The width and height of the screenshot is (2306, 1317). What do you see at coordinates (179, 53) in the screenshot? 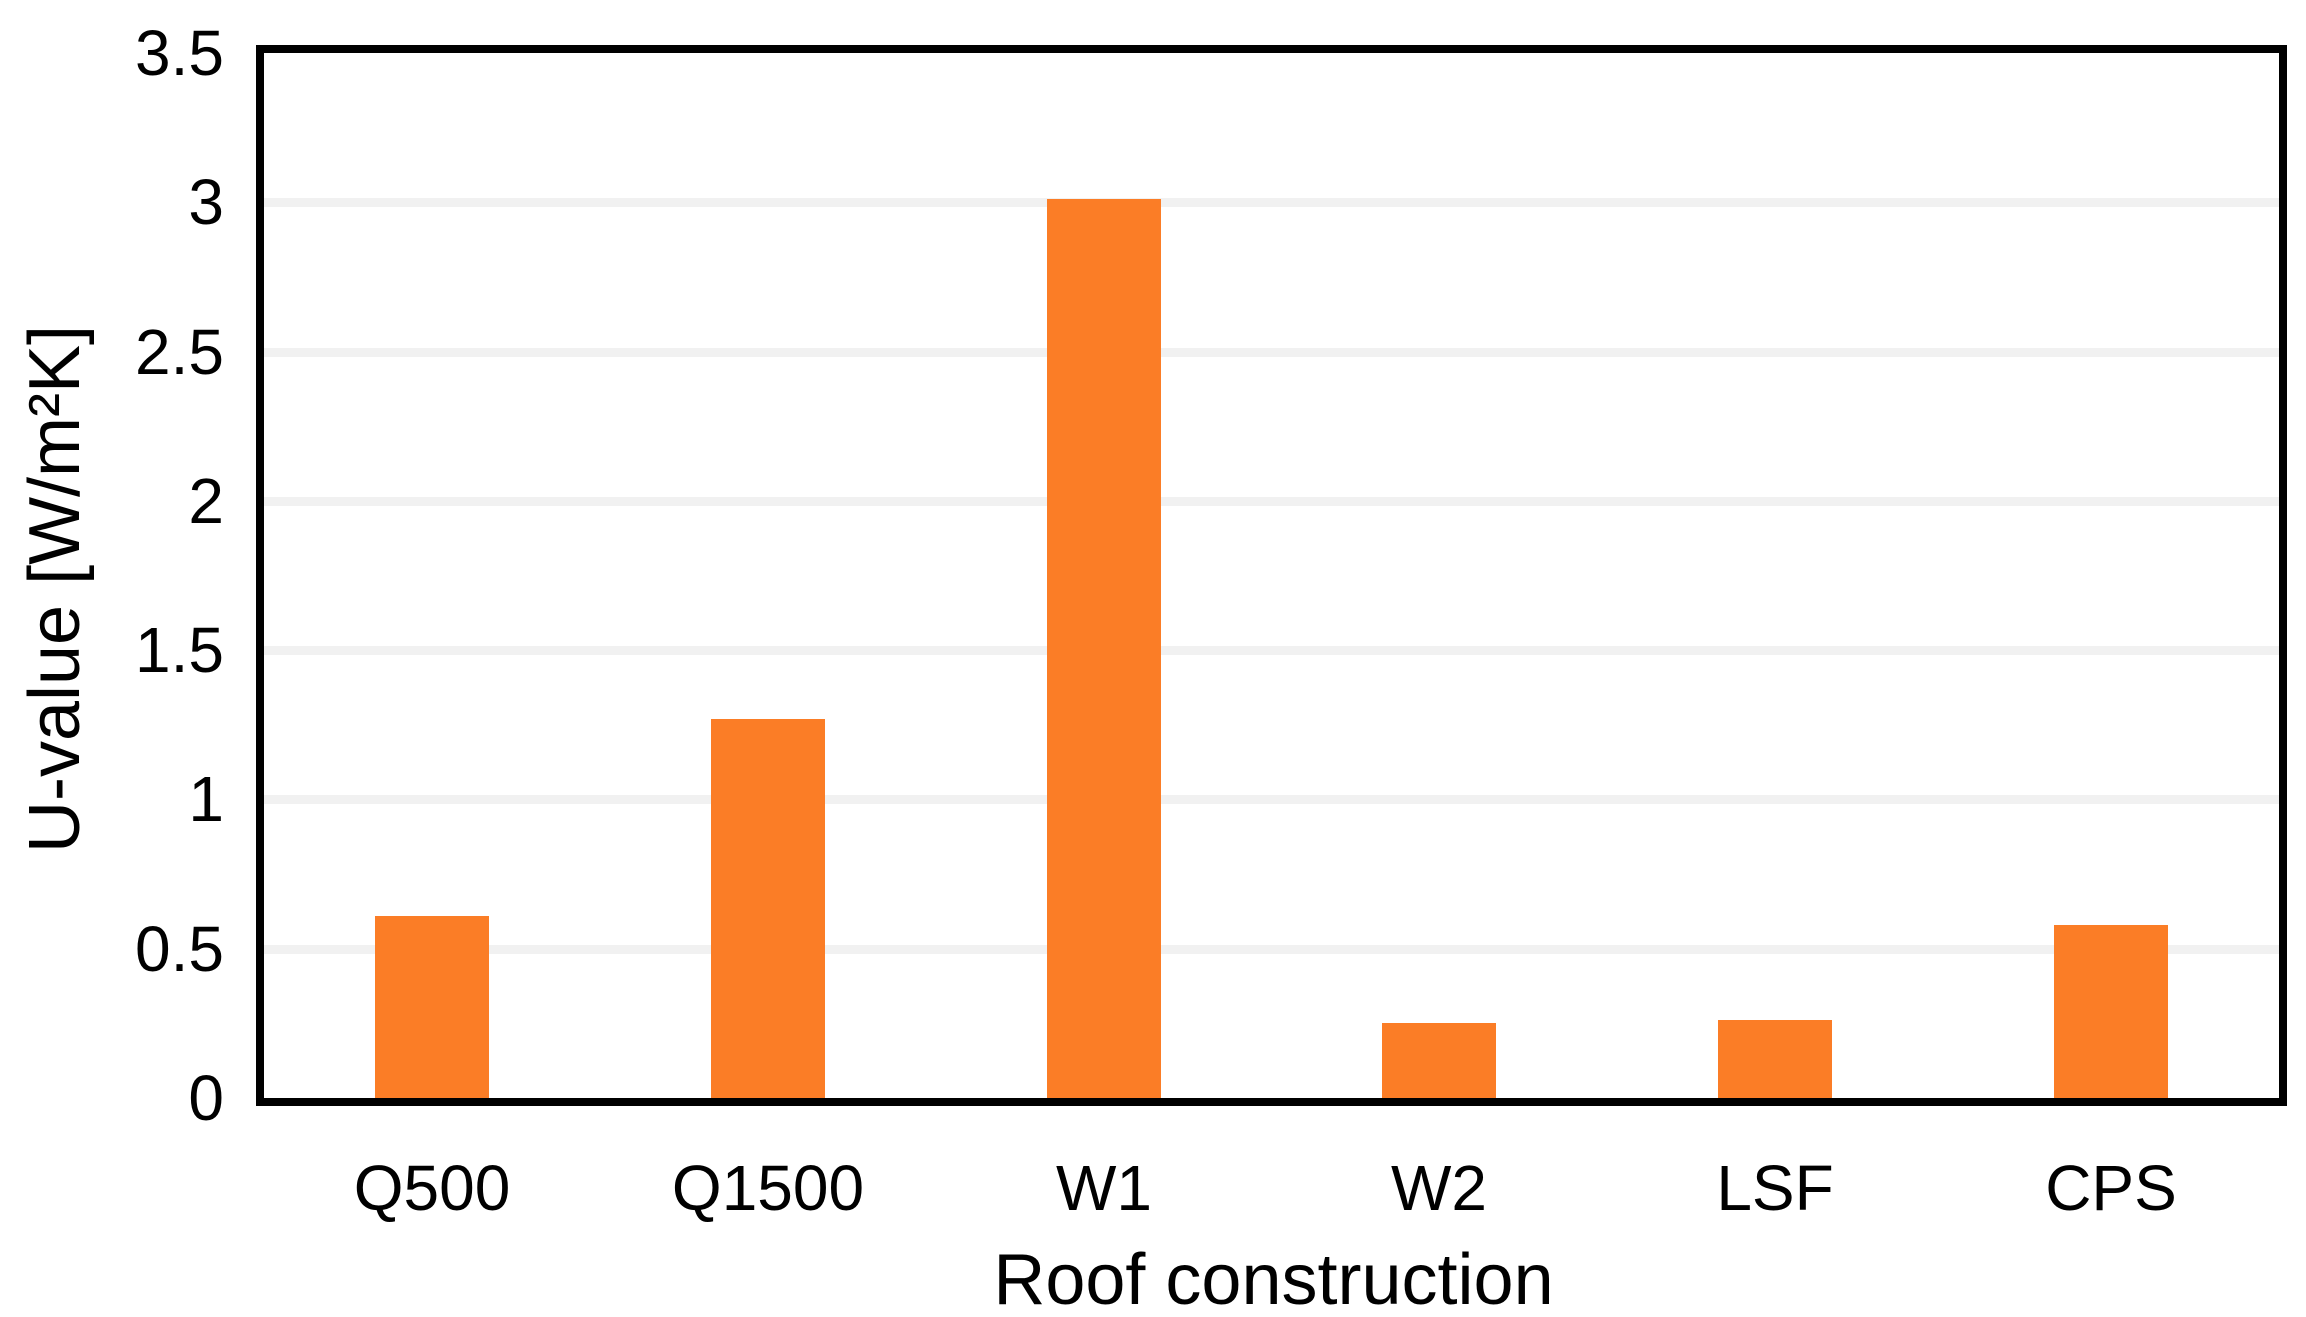
I see `y-tick-label-3.5: 3.5` at bounding box center [179, 53].